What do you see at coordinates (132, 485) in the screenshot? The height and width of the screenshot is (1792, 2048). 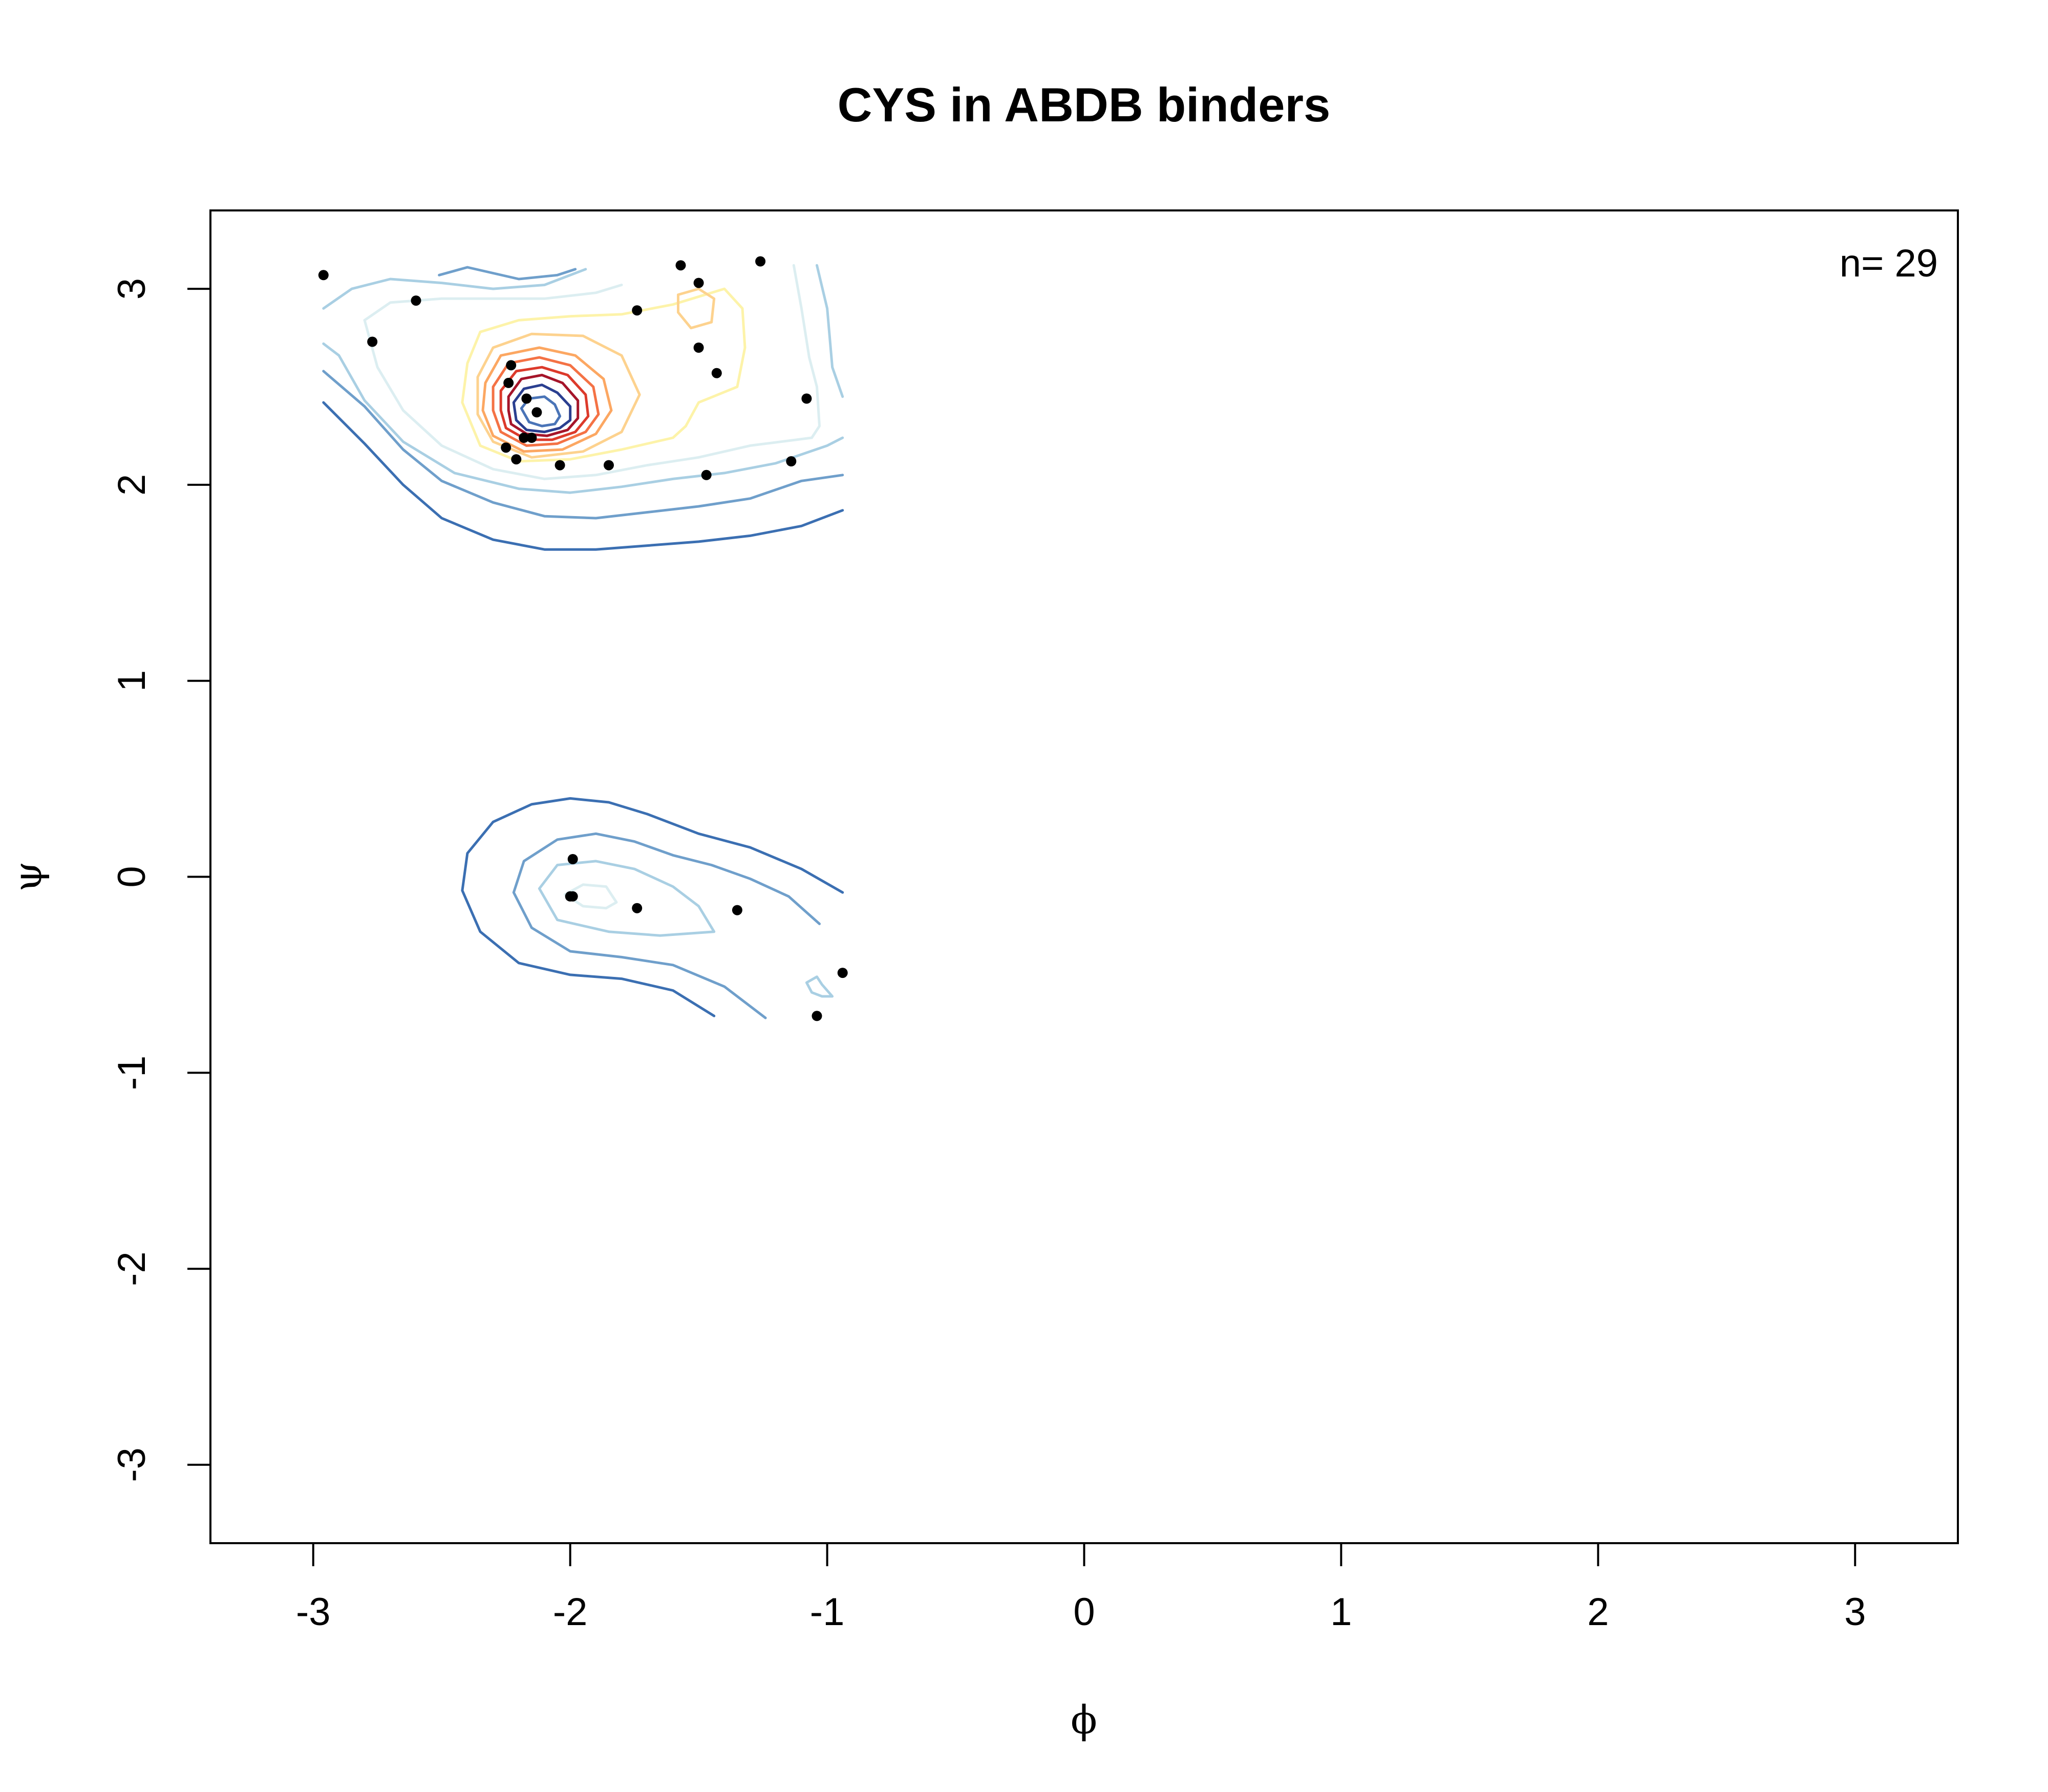 I see `y-tick-label: 2` at bounding box center [132, 485].